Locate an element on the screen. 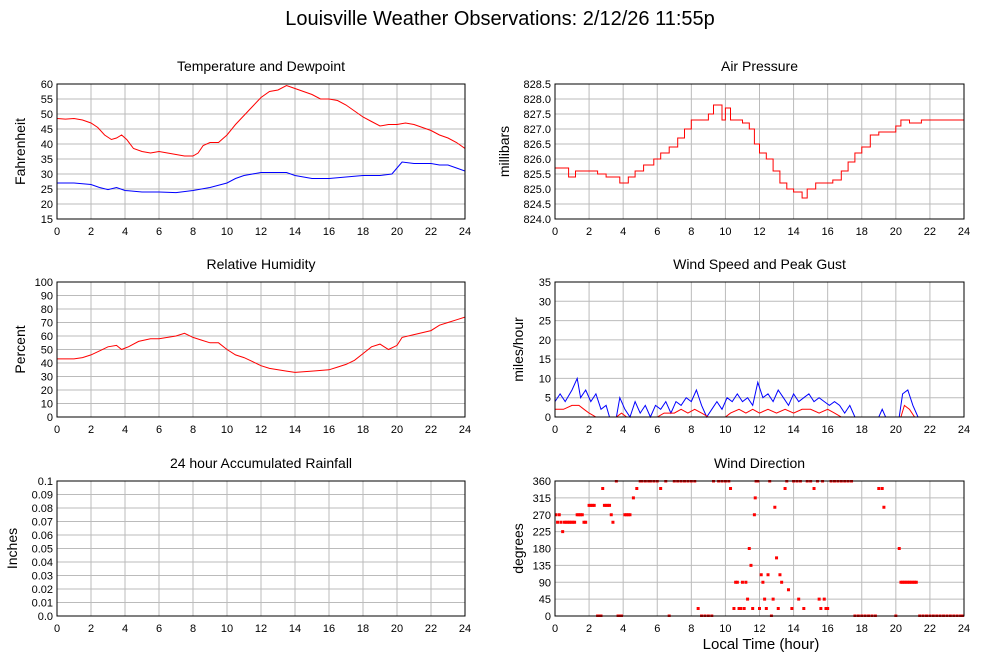  pressure-y-tick-label: 824.0 is located at coordinates (537, 220).